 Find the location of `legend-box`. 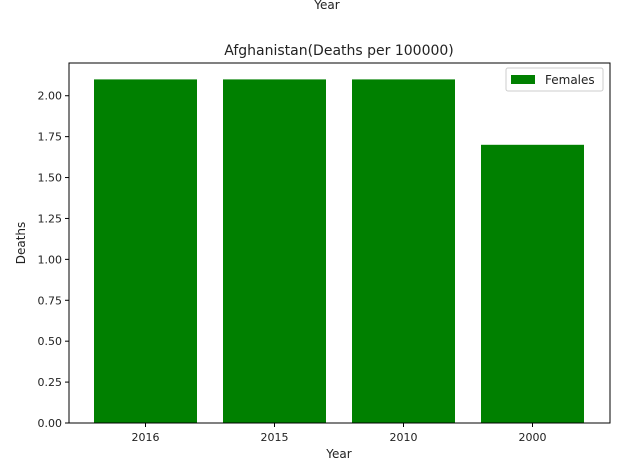

legend-box is located at coordinates (554, 79).